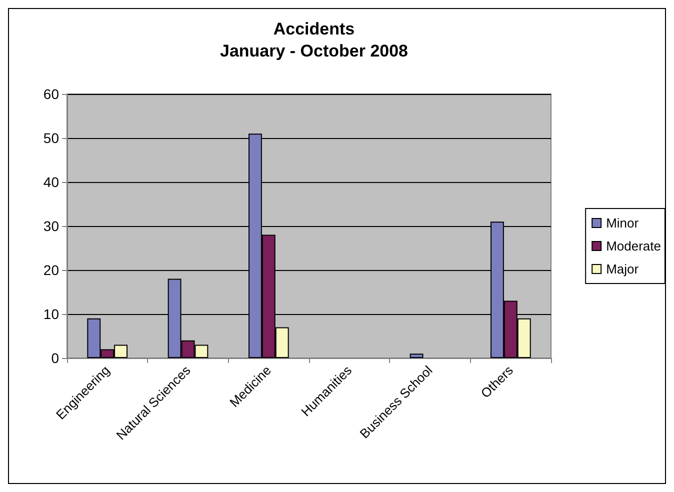 The height and width of the screenshot is (492, 674). Describe the element at coordinates (417, 356) in the screenshot. I see `bar` at that location.